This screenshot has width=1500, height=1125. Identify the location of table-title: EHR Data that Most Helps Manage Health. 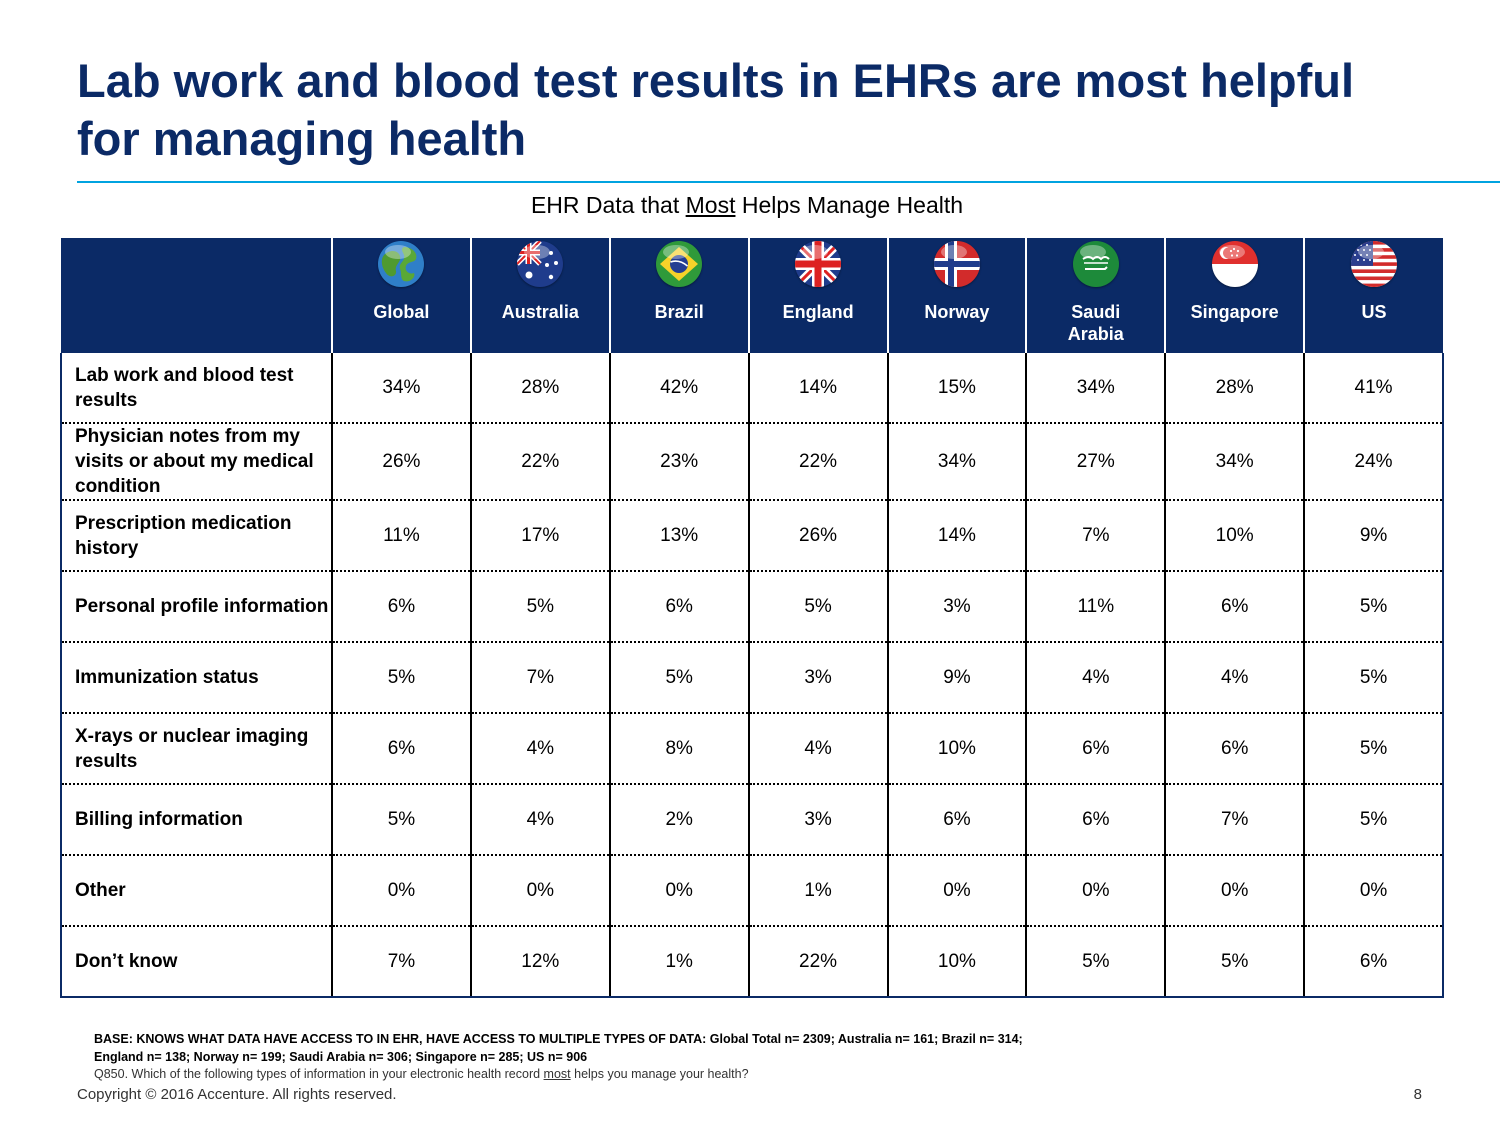
(747, 205).